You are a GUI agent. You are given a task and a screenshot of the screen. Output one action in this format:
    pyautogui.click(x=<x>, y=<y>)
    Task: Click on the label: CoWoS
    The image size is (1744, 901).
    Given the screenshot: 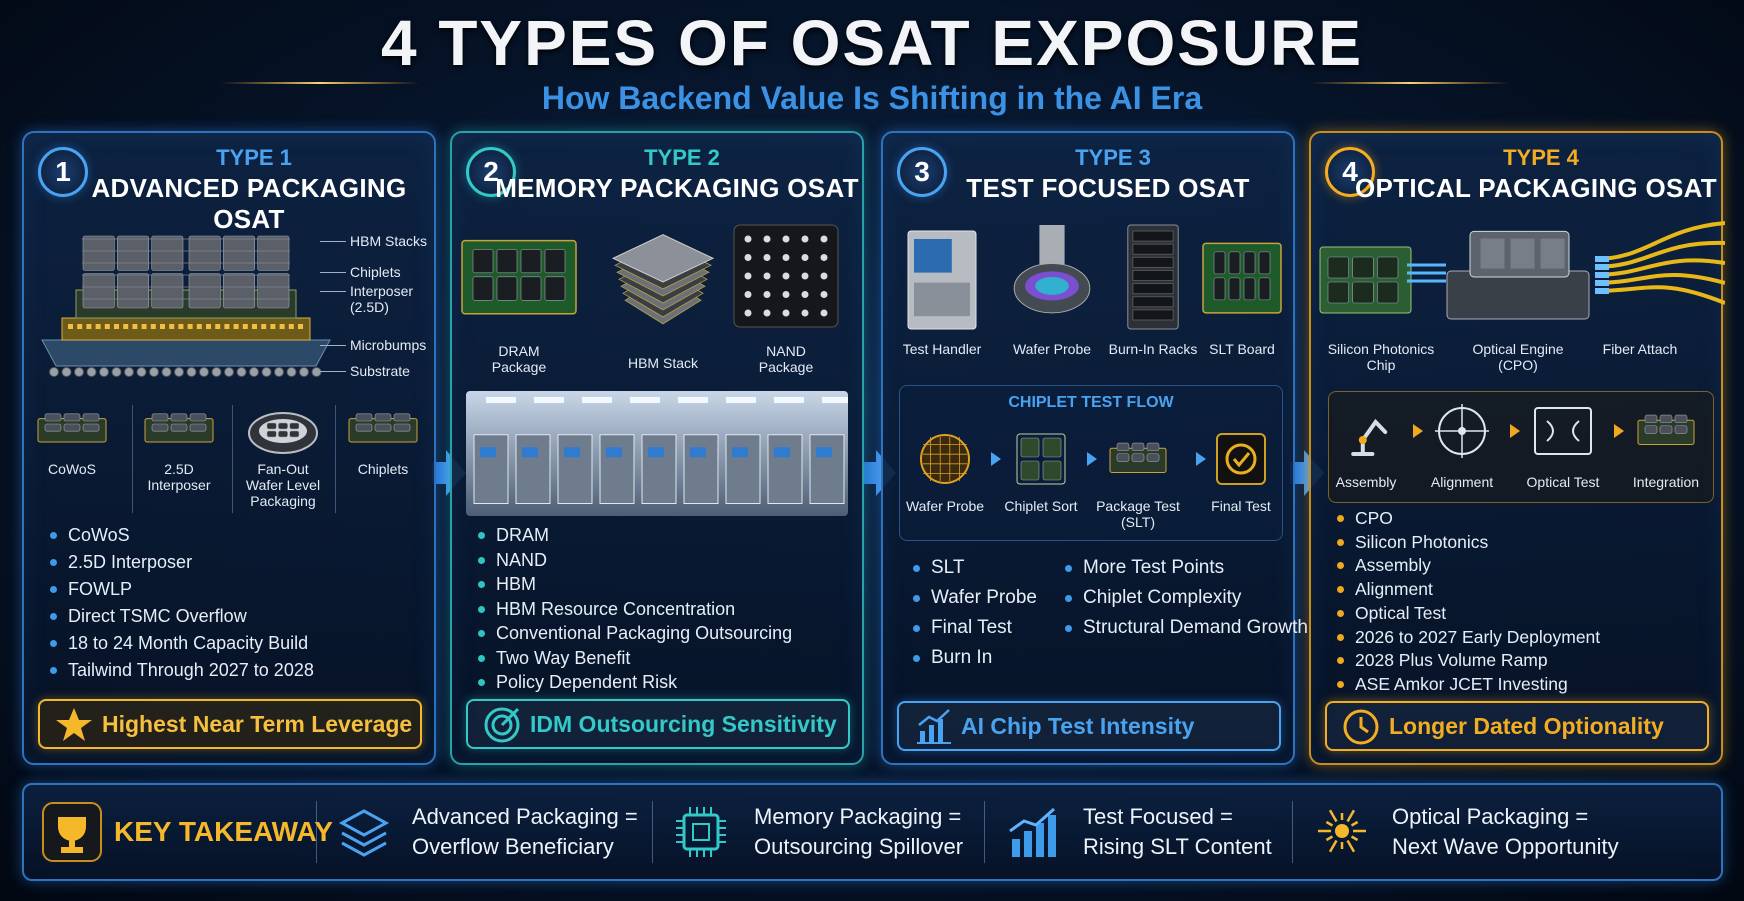 What is the action you would take?
    pyautogui.click(x=72, y=469)
    